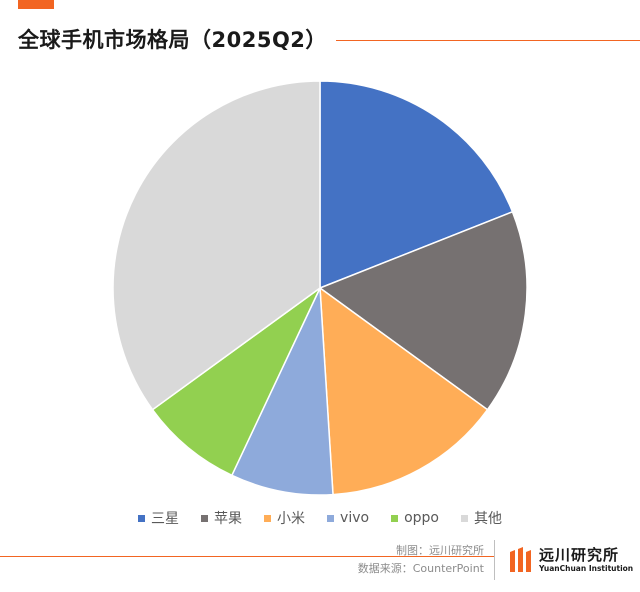 The image size is (640, 592). What do you see at coordinates (247, 556) in the screenshot?
I see `footer-rule` at bounding box center [247, 556].